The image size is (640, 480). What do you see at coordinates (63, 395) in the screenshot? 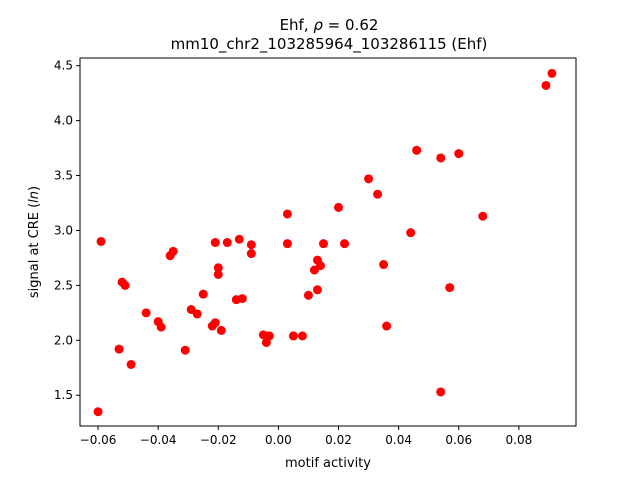
I see `y-tick-label: 1.5` at bounding box center [63, 395].